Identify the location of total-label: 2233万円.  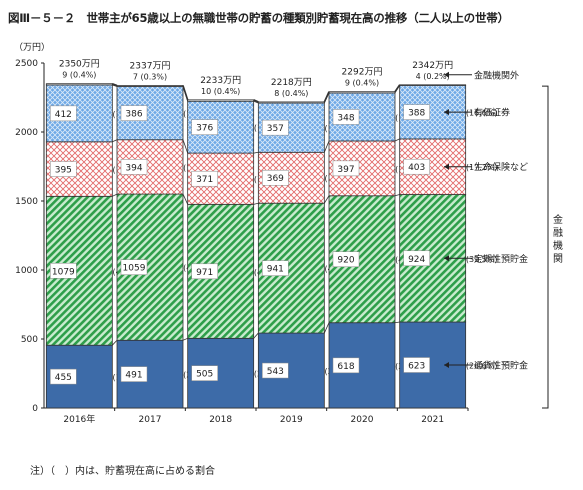
(220, 80).